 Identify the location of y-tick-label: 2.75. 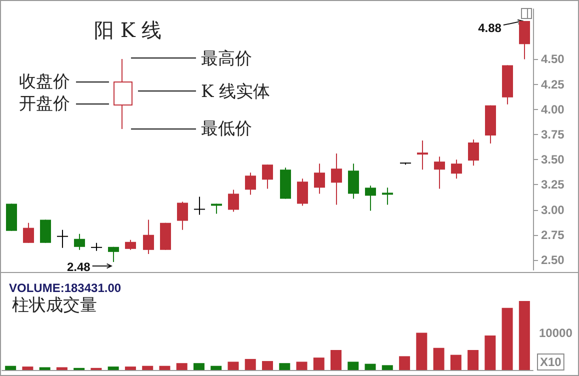
(553, 235).